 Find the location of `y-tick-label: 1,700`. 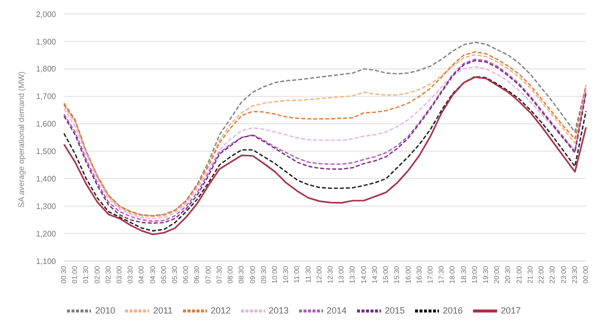

y-tick-label: 1,700 is located at coordinates (46, 97).